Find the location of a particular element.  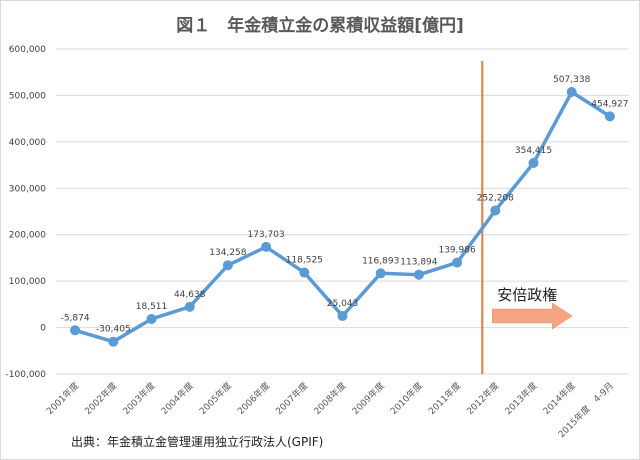

y-tick-label: 100,000 is located at coordinates (27, 282).